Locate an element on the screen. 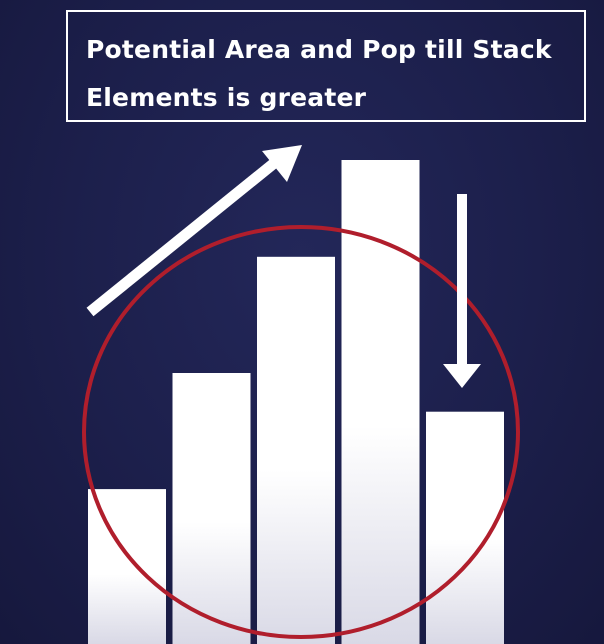 Image resolution: width=604 pixels, height=644 pixels. arrow-up-right-icon is located at coordinates (194, 231).